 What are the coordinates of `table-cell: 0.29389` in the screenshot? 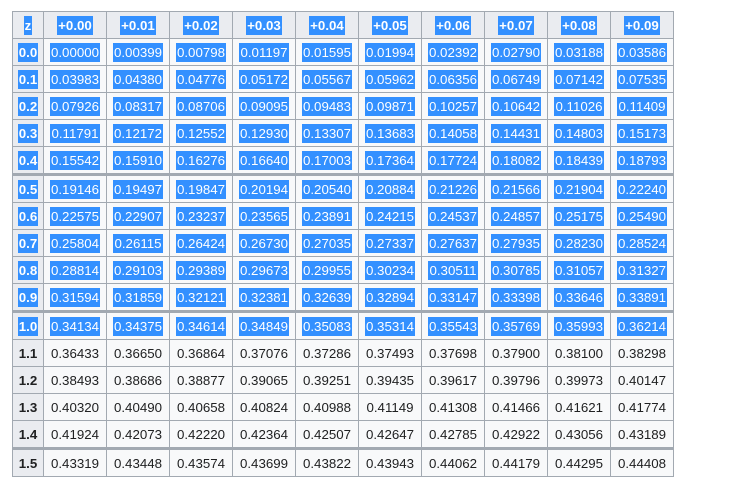 It's located at (201, 270).